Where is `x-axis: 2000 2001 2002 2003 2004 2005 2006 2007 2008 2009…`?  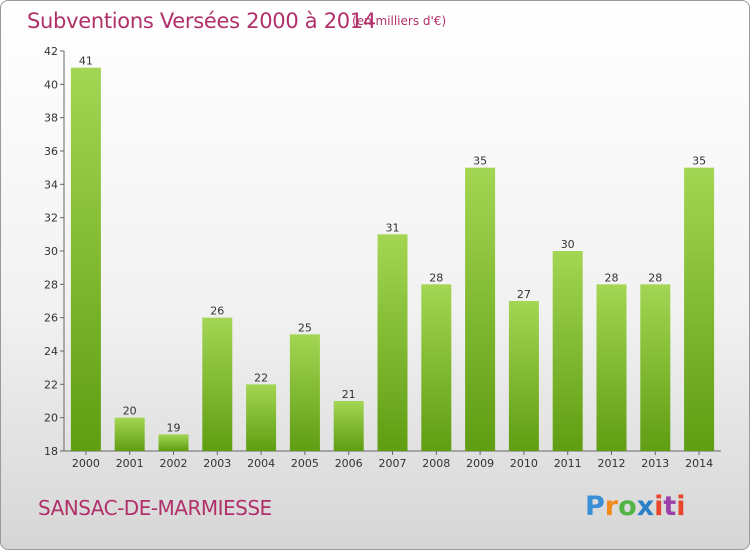
x-axis: 2000 2001 2002 2003 2004 2005 2006 2007 2008 2009… is located at coordinates (392, 460).